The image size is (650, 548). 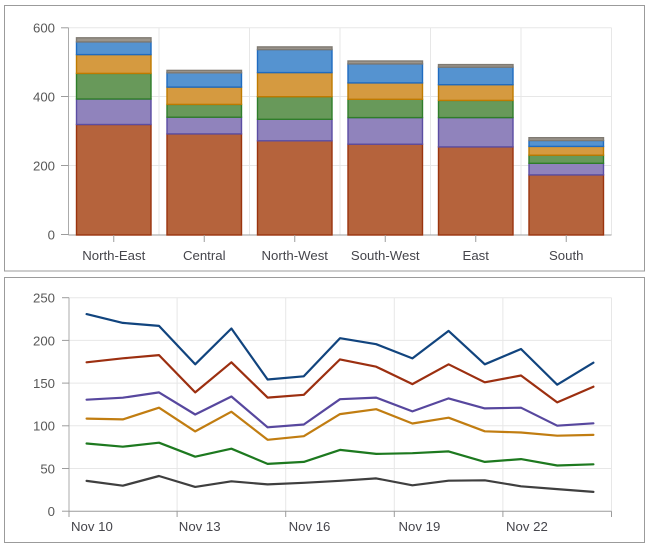 What do you see at coordinates (204, 255) in the screenshot?
I see `svg-text: Central` at bounding box center [204, 255].